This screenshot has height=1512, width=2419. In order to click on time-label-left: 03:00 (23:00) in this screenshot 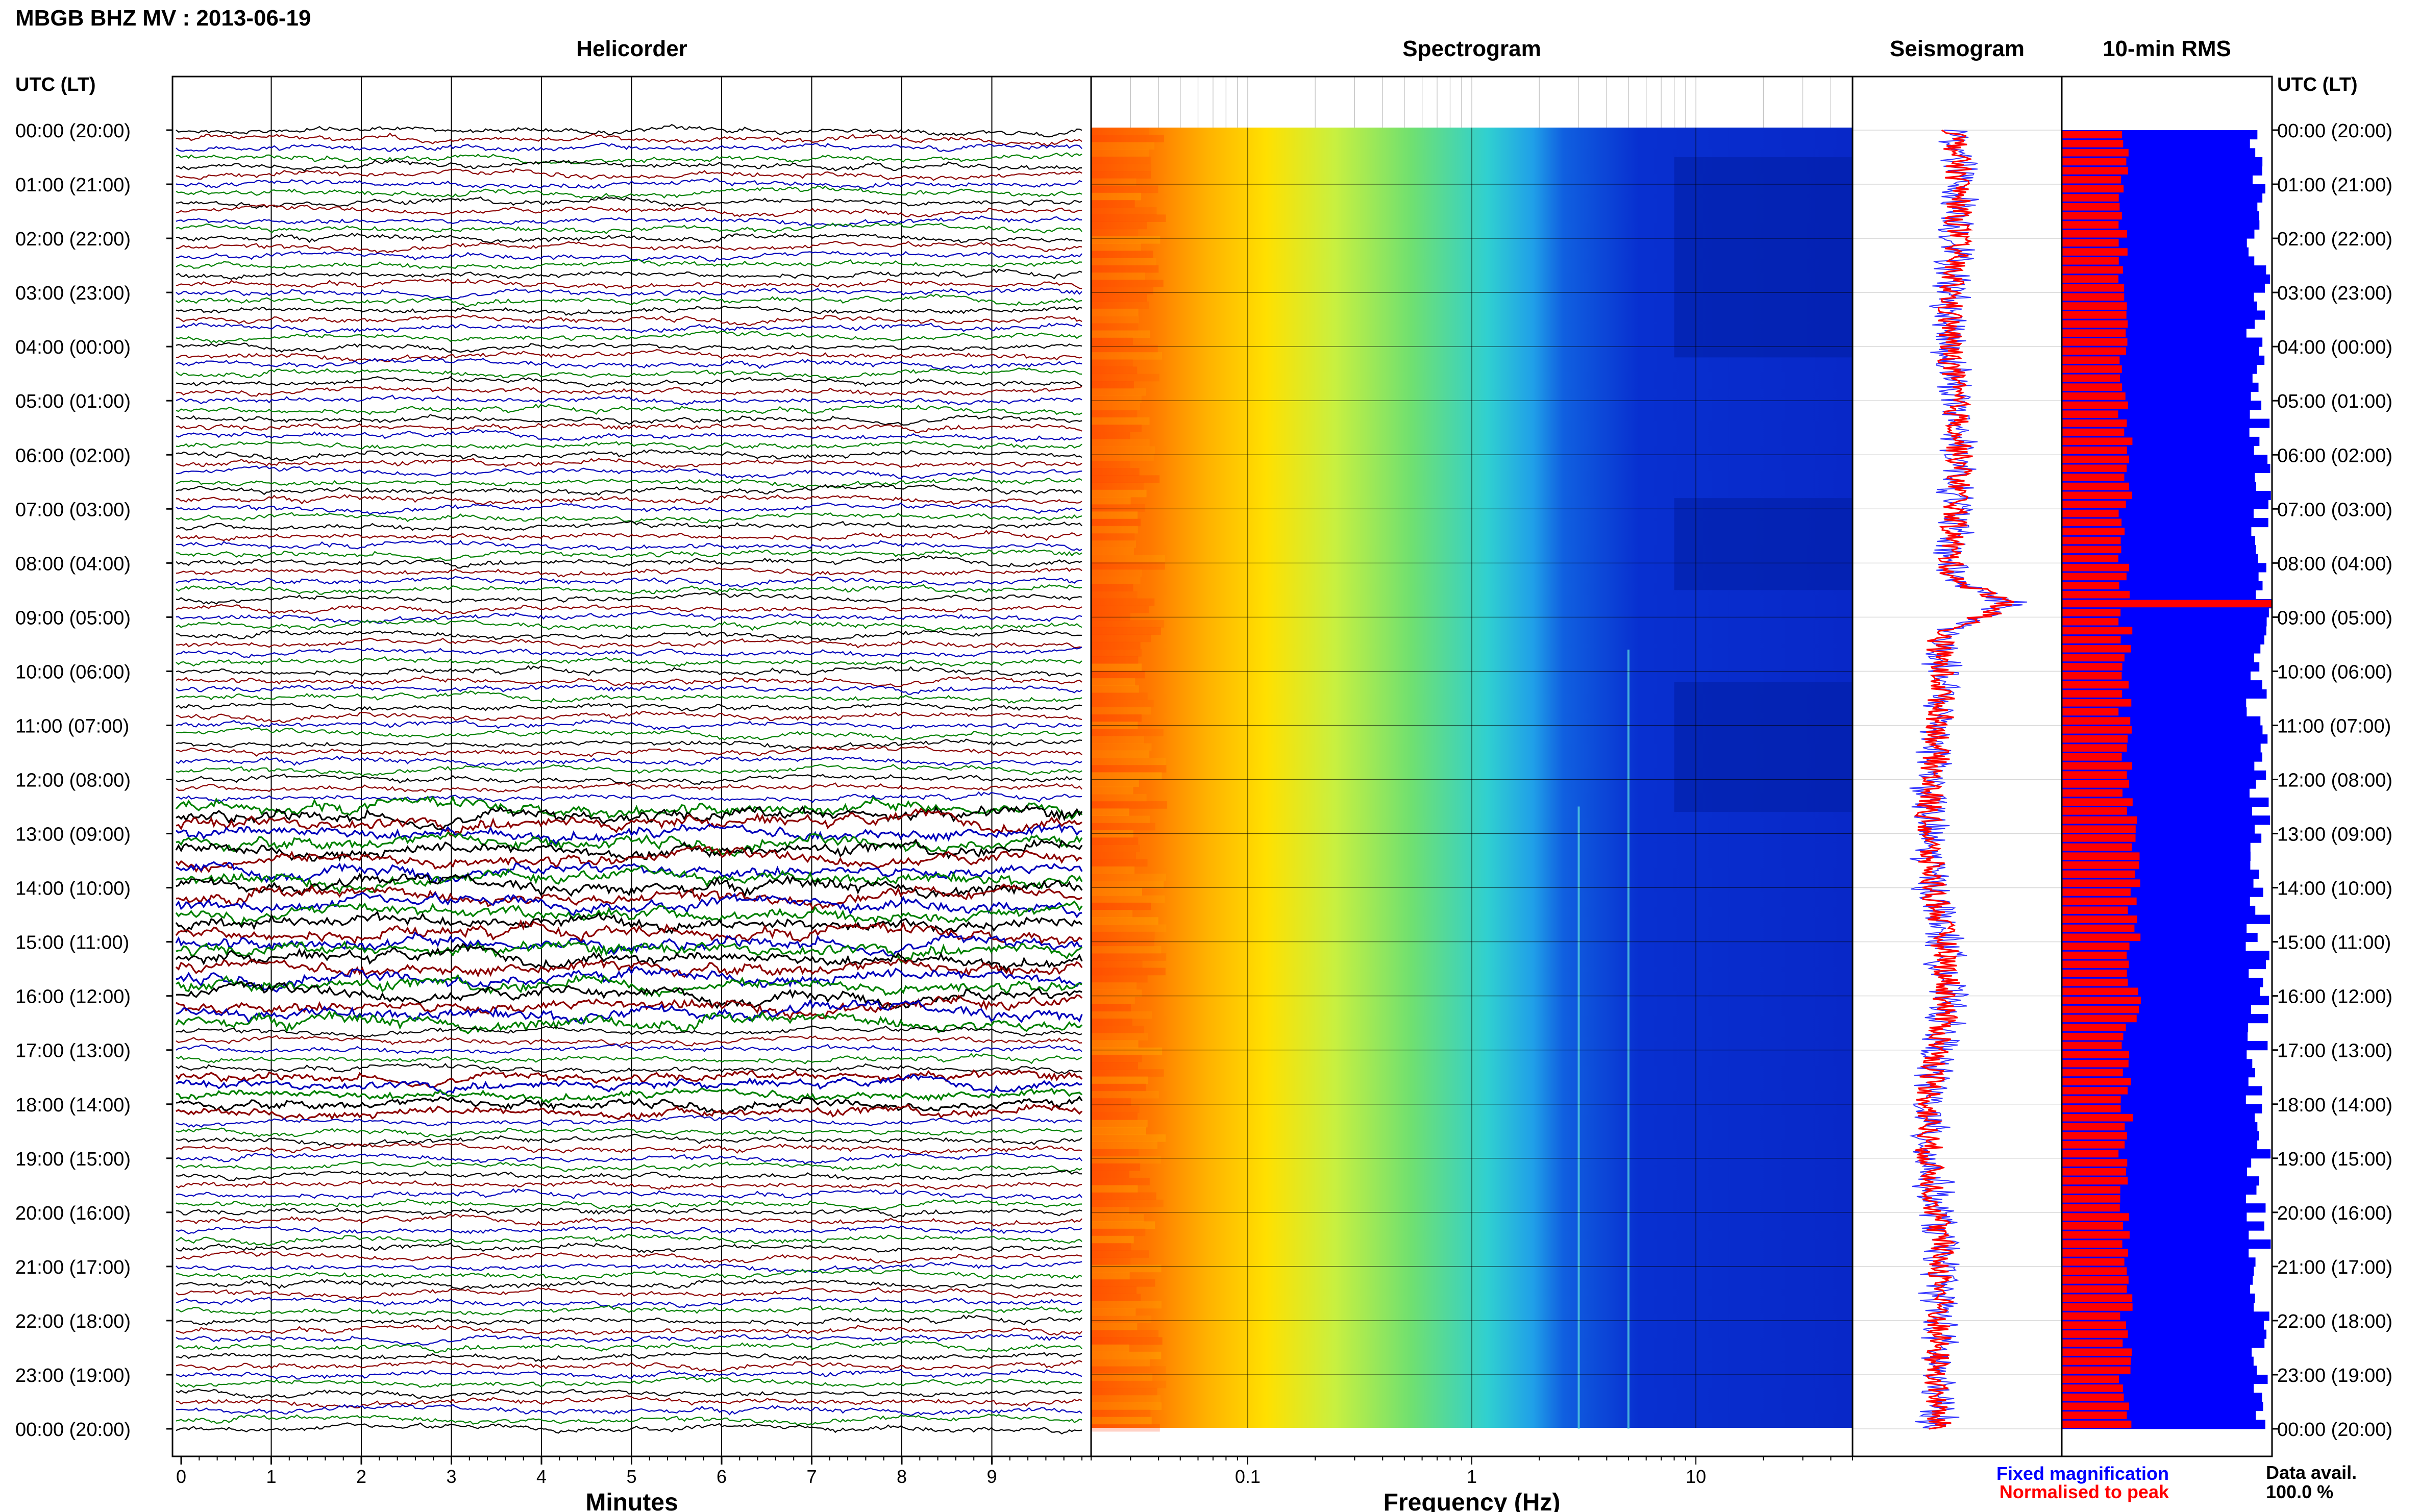, I will do `click(73, 293)`.